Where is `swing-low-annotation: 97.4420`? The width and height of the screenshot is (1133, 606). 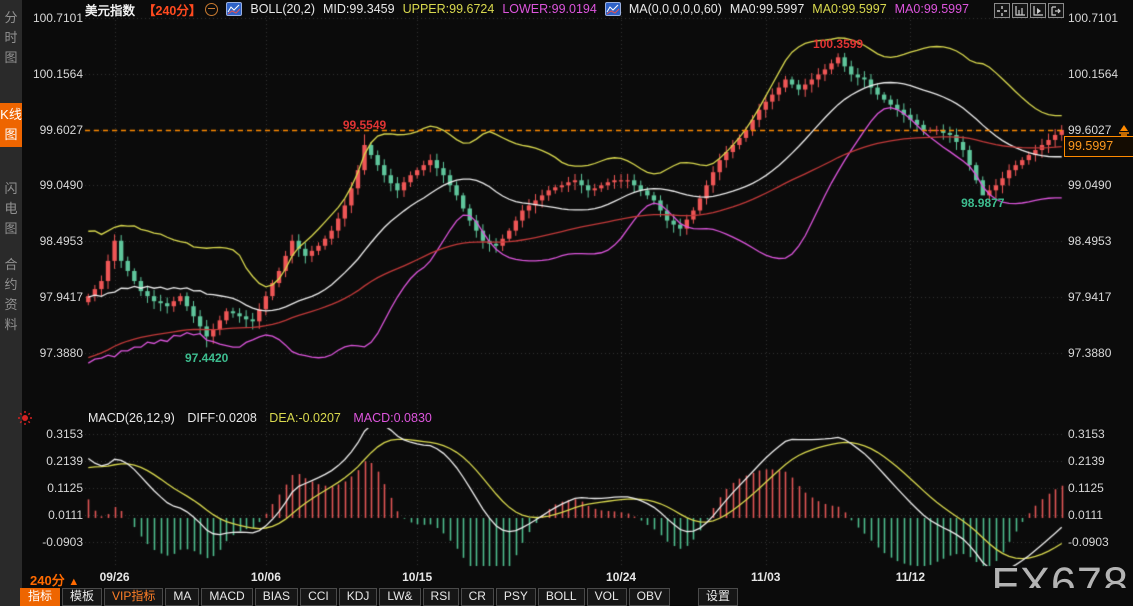
swing-low-annotation: 97.4420 is located at coordinates (206, 358).